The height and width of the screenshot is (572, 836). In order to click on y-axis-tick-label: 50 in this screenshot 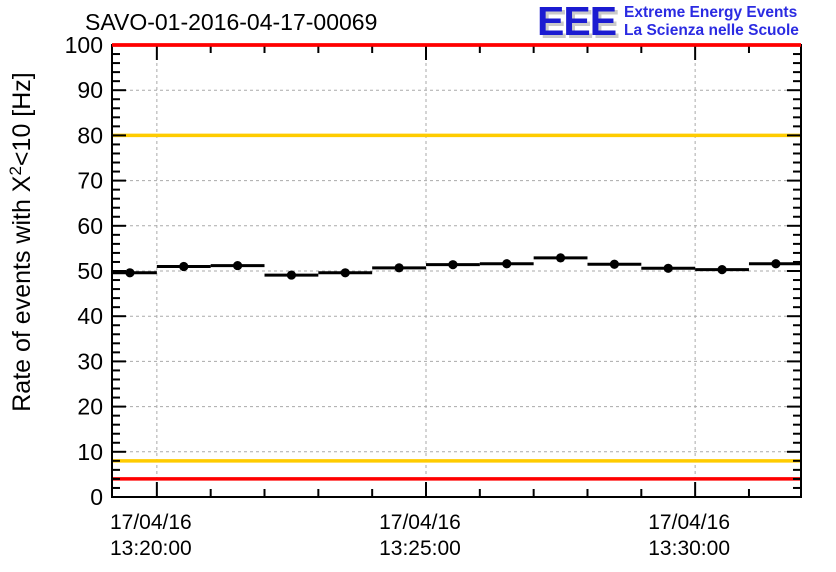, I will do `click(90, 271)`.